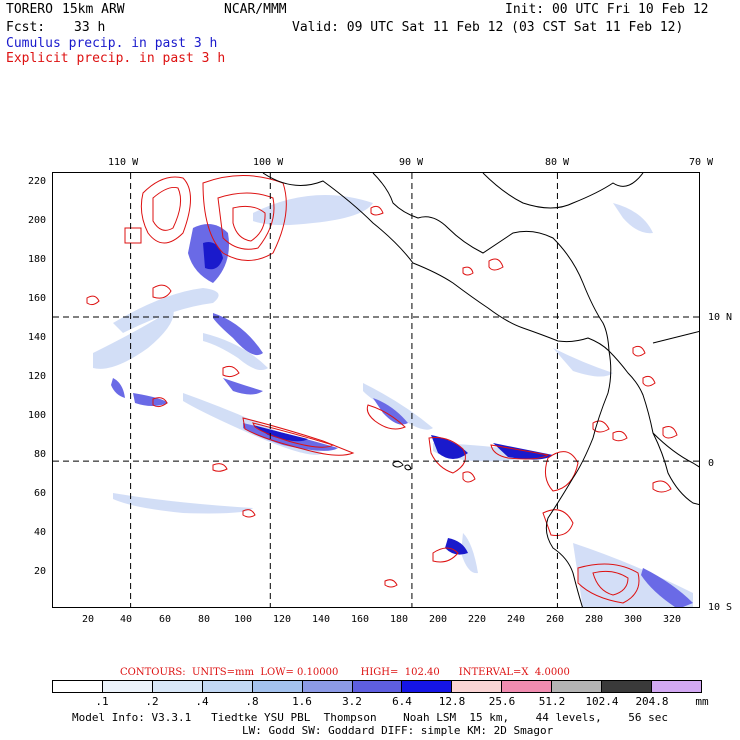 Image resolution: width=740 pixels, height=740 pixels. What do you see at coordinates (477, 619) in the screenshot?
I see `x-tick: 220` at bounding box center [477, 619].